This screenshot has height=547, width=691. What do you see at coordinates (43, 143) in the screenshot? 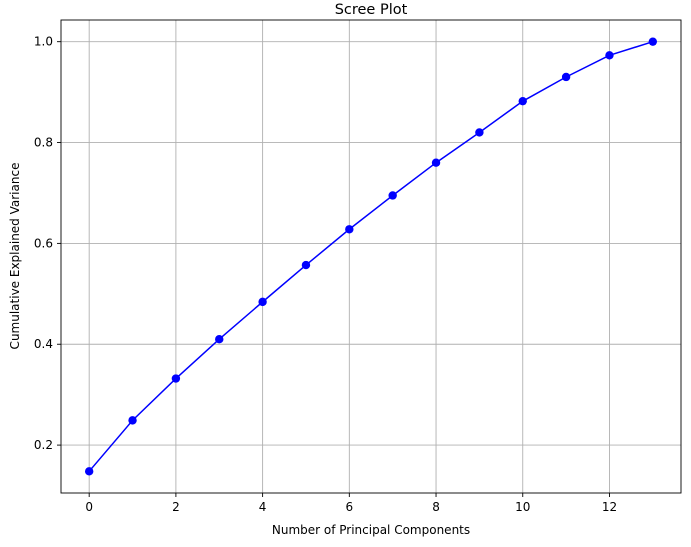
I see `y-tick-label: 0.8` at bounding box center [43, 143].